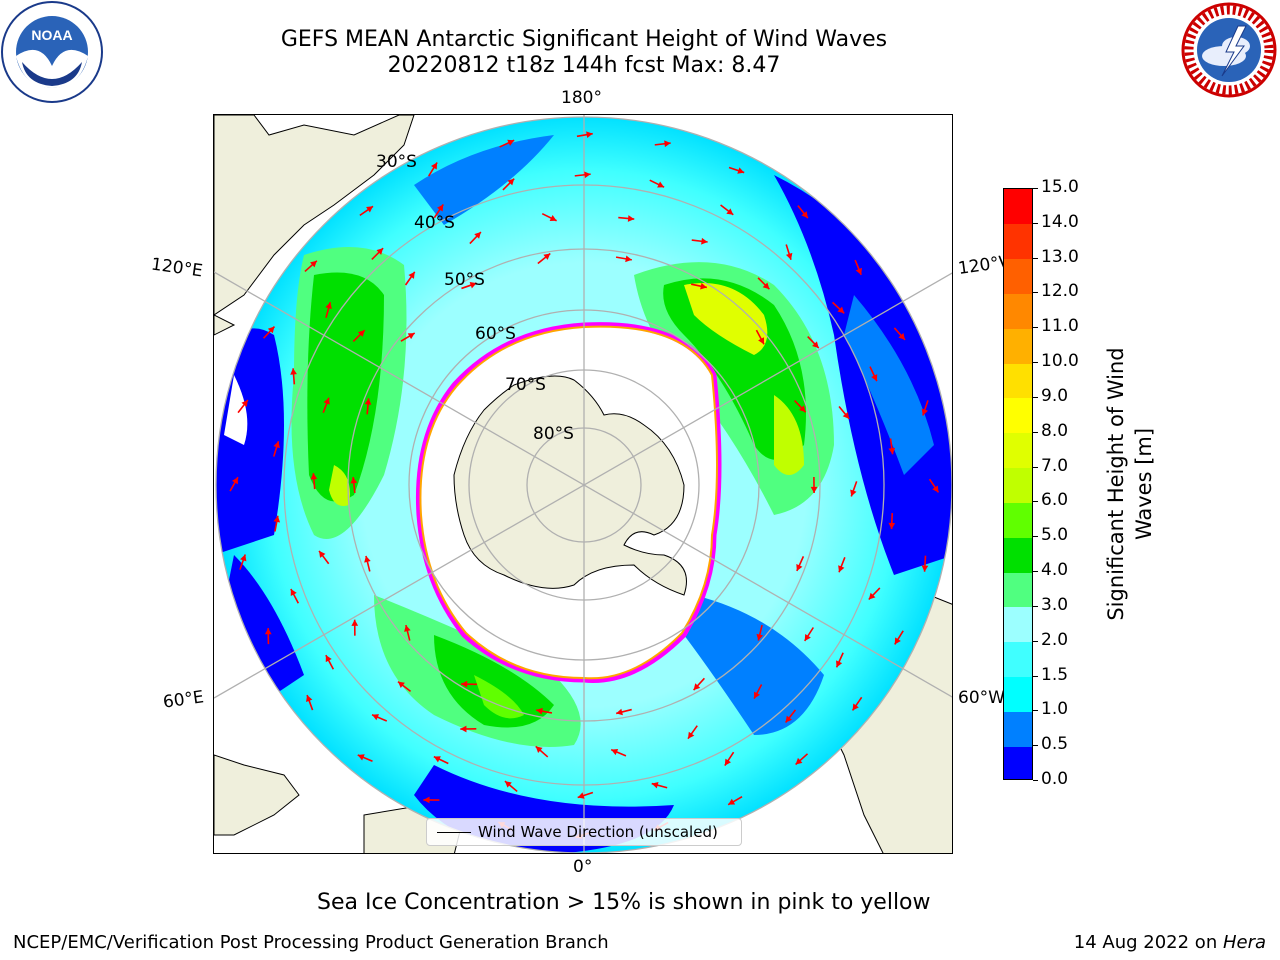 The height and width of the screenshot is (960, 1280). What do you see at coordinates (525, 385) in the screenshot?
I see `lat-label: 70°S` at bounding box center [525, 385].